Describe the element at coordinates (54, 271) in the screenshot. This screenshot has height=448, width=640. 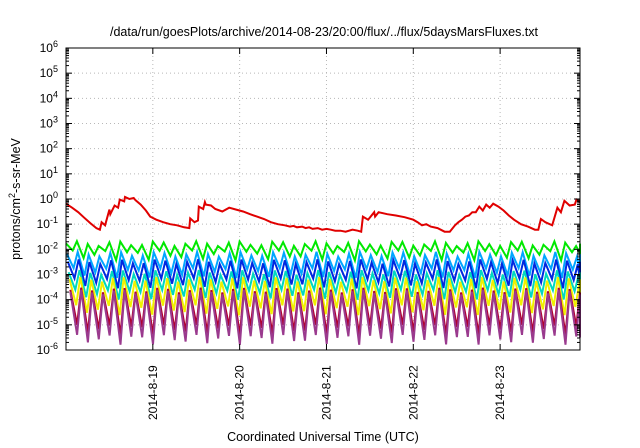
I see `y-tick-label-exponent: -3` at that location.